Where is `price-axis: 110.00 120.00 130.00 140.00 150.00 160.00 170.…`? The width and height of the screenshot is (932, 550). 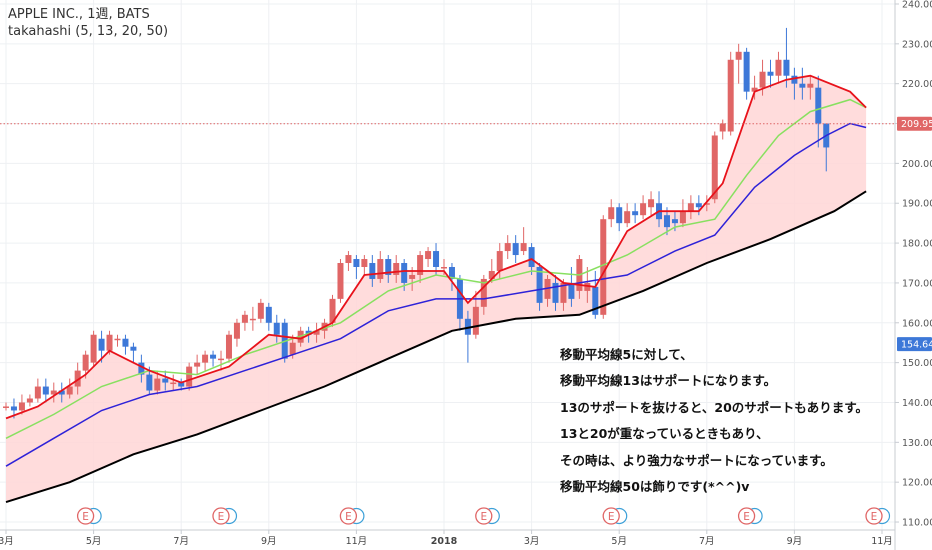 price-axis: 110.00 120.00 130.00 140.00 150.00 160.00 170.… is located at coordinates (913, 275).